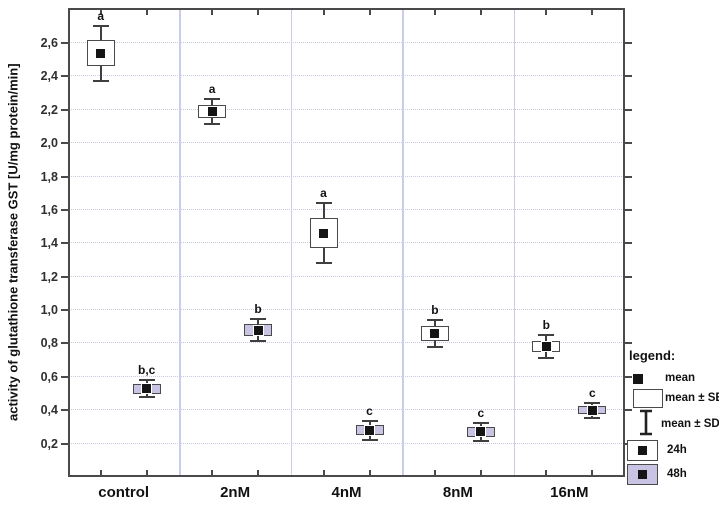 The image size is (719, 507). What do you see at coordinates (49, 310) in the screenshot?
I see `y-tick-label: 1,0` at bounding box center [49, 310].